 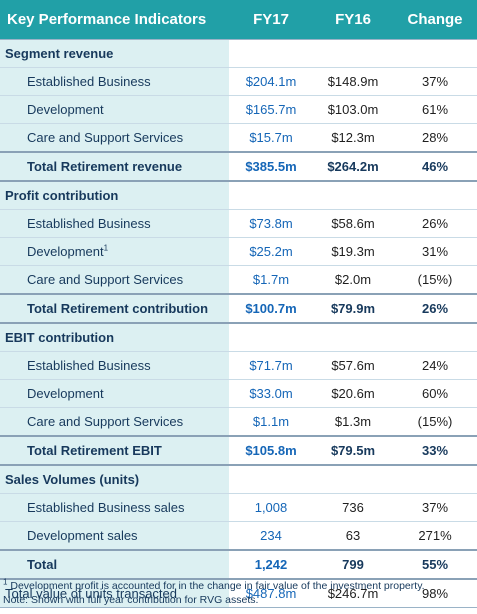 I want to click on column-header-fy17: FY17, so click(x=271, y=20).